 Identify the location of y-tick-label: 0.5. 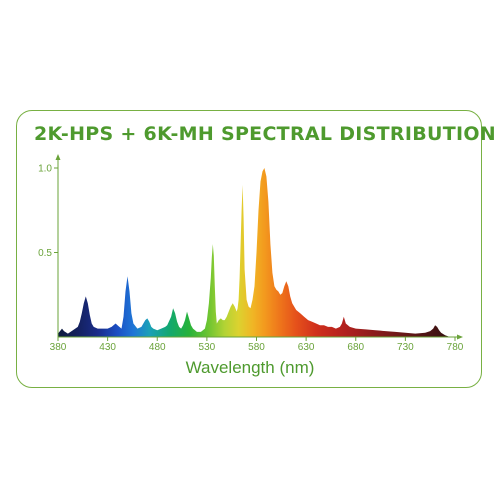
(45, 253).